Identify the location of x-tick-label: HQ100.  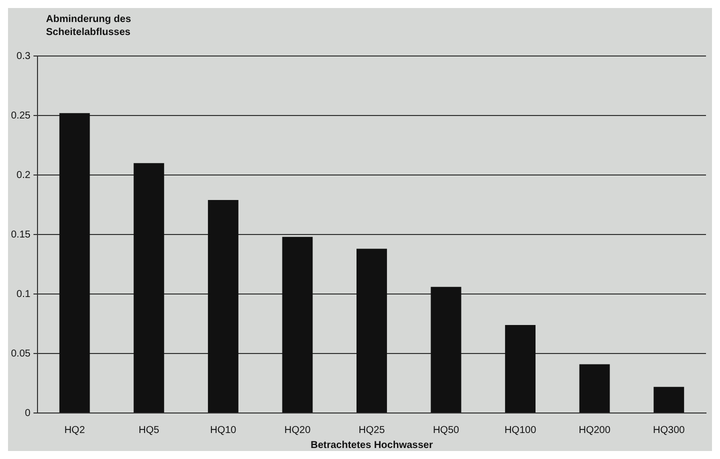
(520, 430).